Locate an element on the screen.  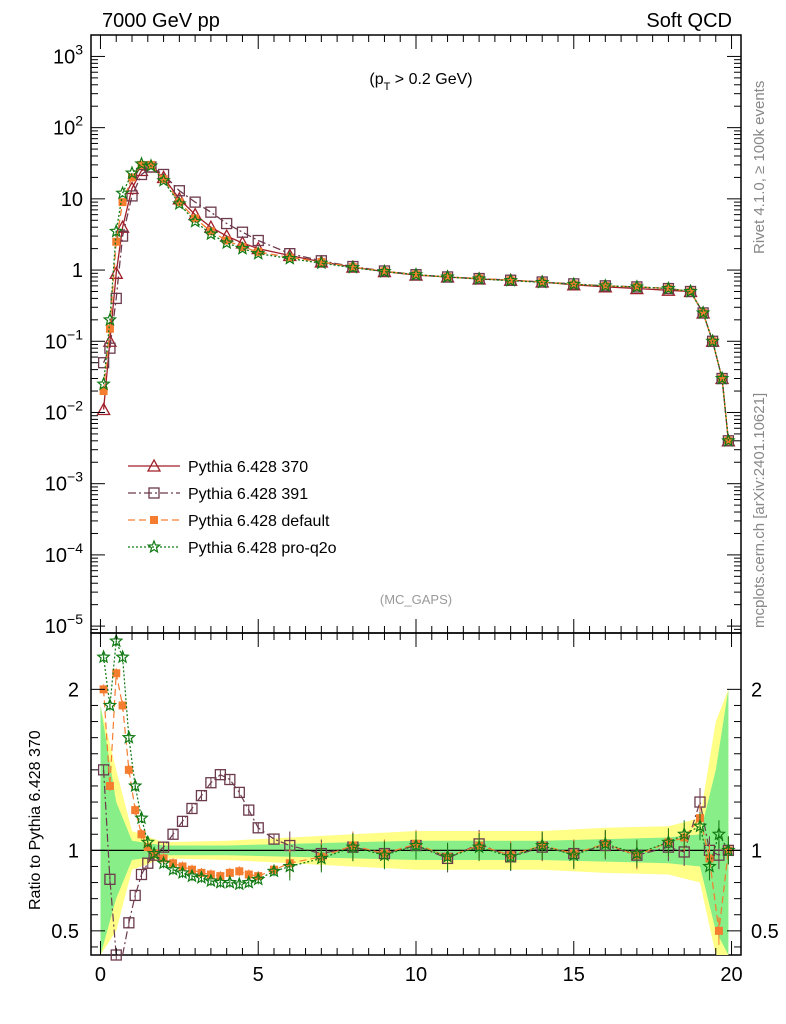
legend-entry-3: Pythia 6.428 pro-q2o is located at coordinates (232, 548).